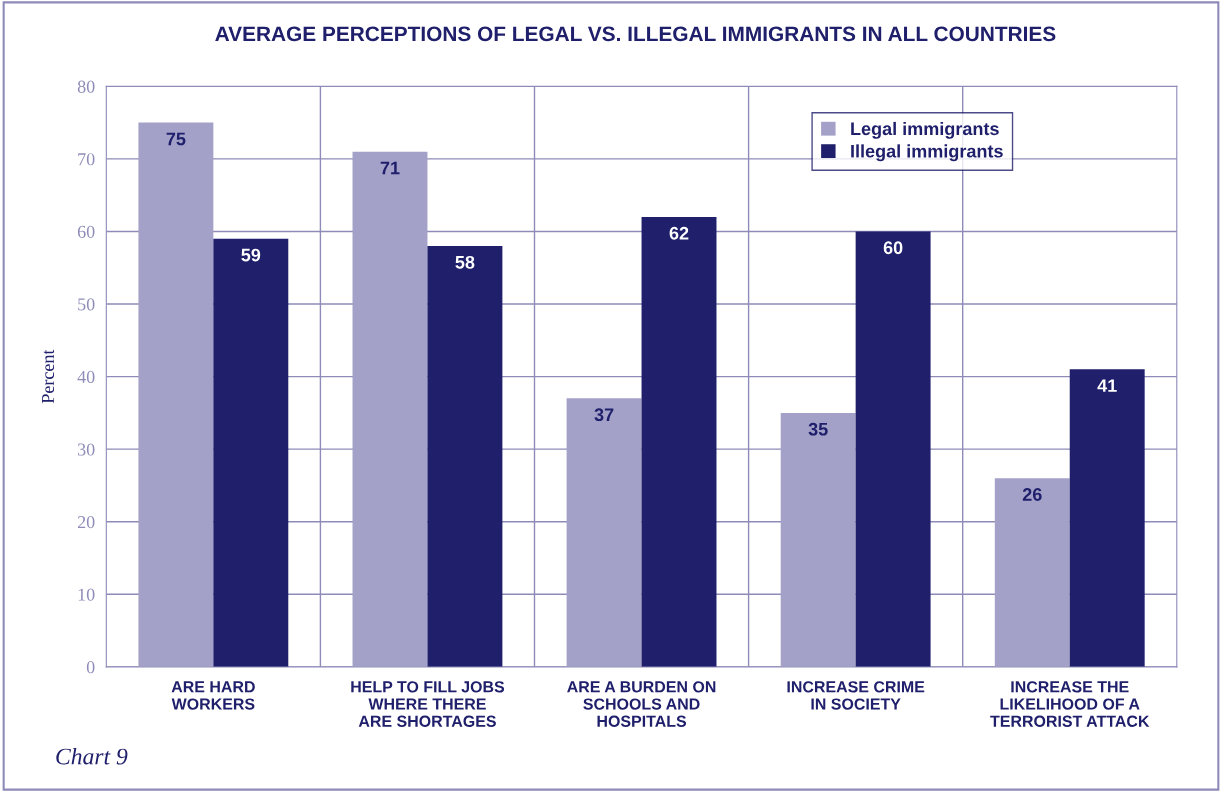  Describe the element at coordinates (1107, 385) in the screenshot. I see `data-label: 41` at that location.